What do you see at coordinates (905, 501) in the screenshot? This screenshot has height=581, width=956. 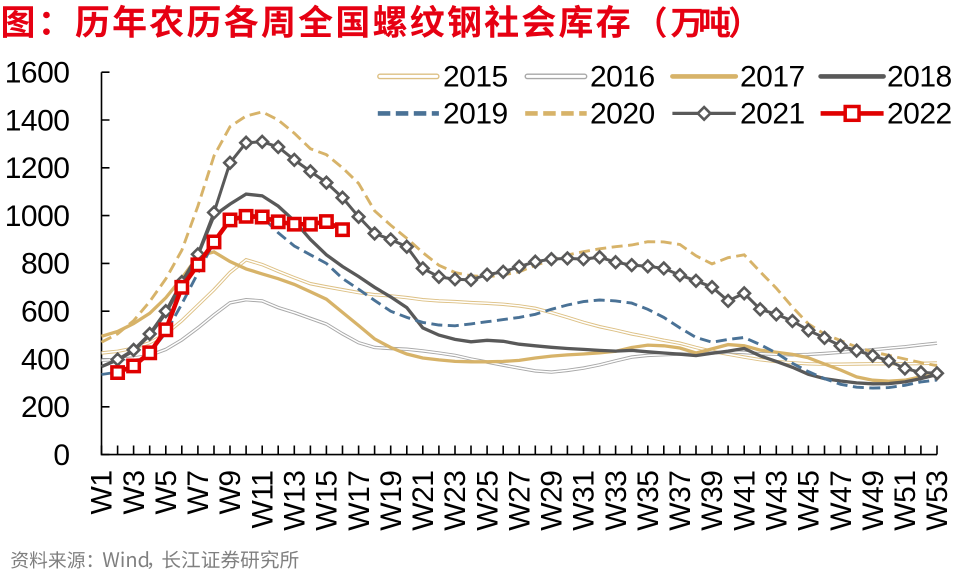 I see `svg-text: W51` at bounding box center [905, 501].